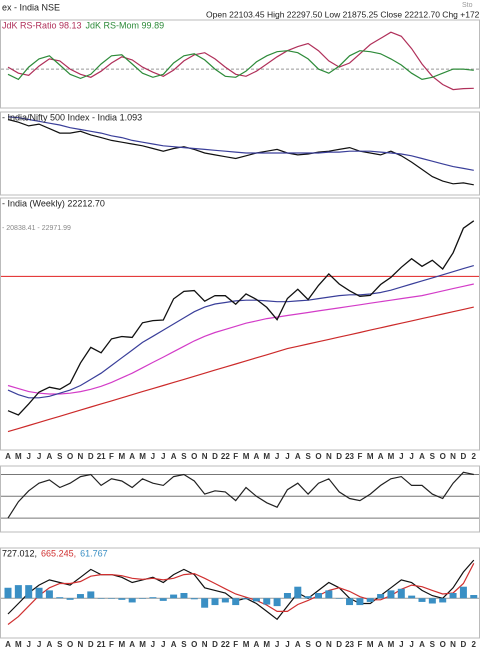 The height and width of the screenshot is (650, 480). Describe the element at coordinates (101, 644) in the screenshot. I see `x-tick-label: 21` at that location.